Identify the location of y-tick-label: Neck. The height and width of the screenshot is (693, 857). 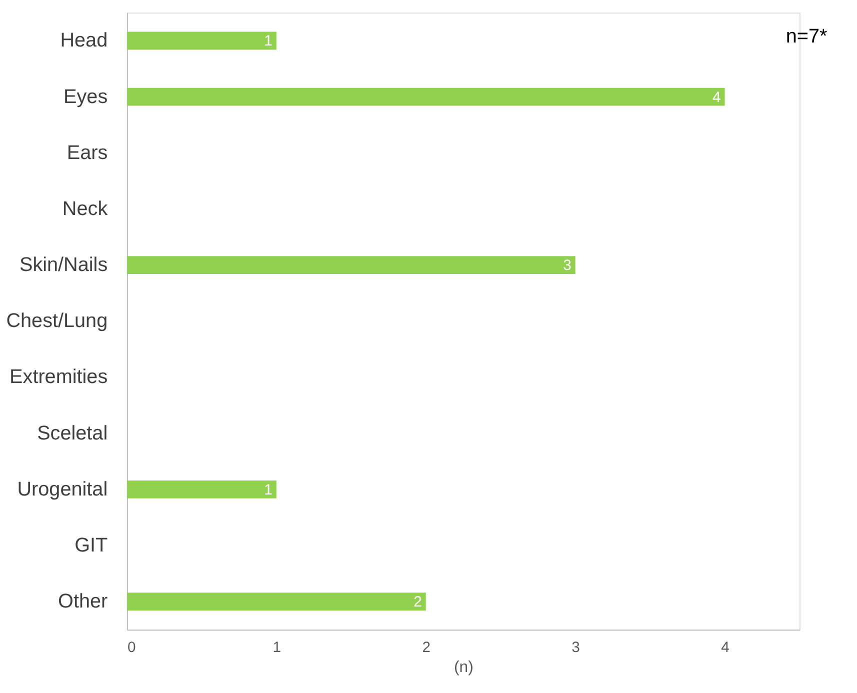
(85, 209).